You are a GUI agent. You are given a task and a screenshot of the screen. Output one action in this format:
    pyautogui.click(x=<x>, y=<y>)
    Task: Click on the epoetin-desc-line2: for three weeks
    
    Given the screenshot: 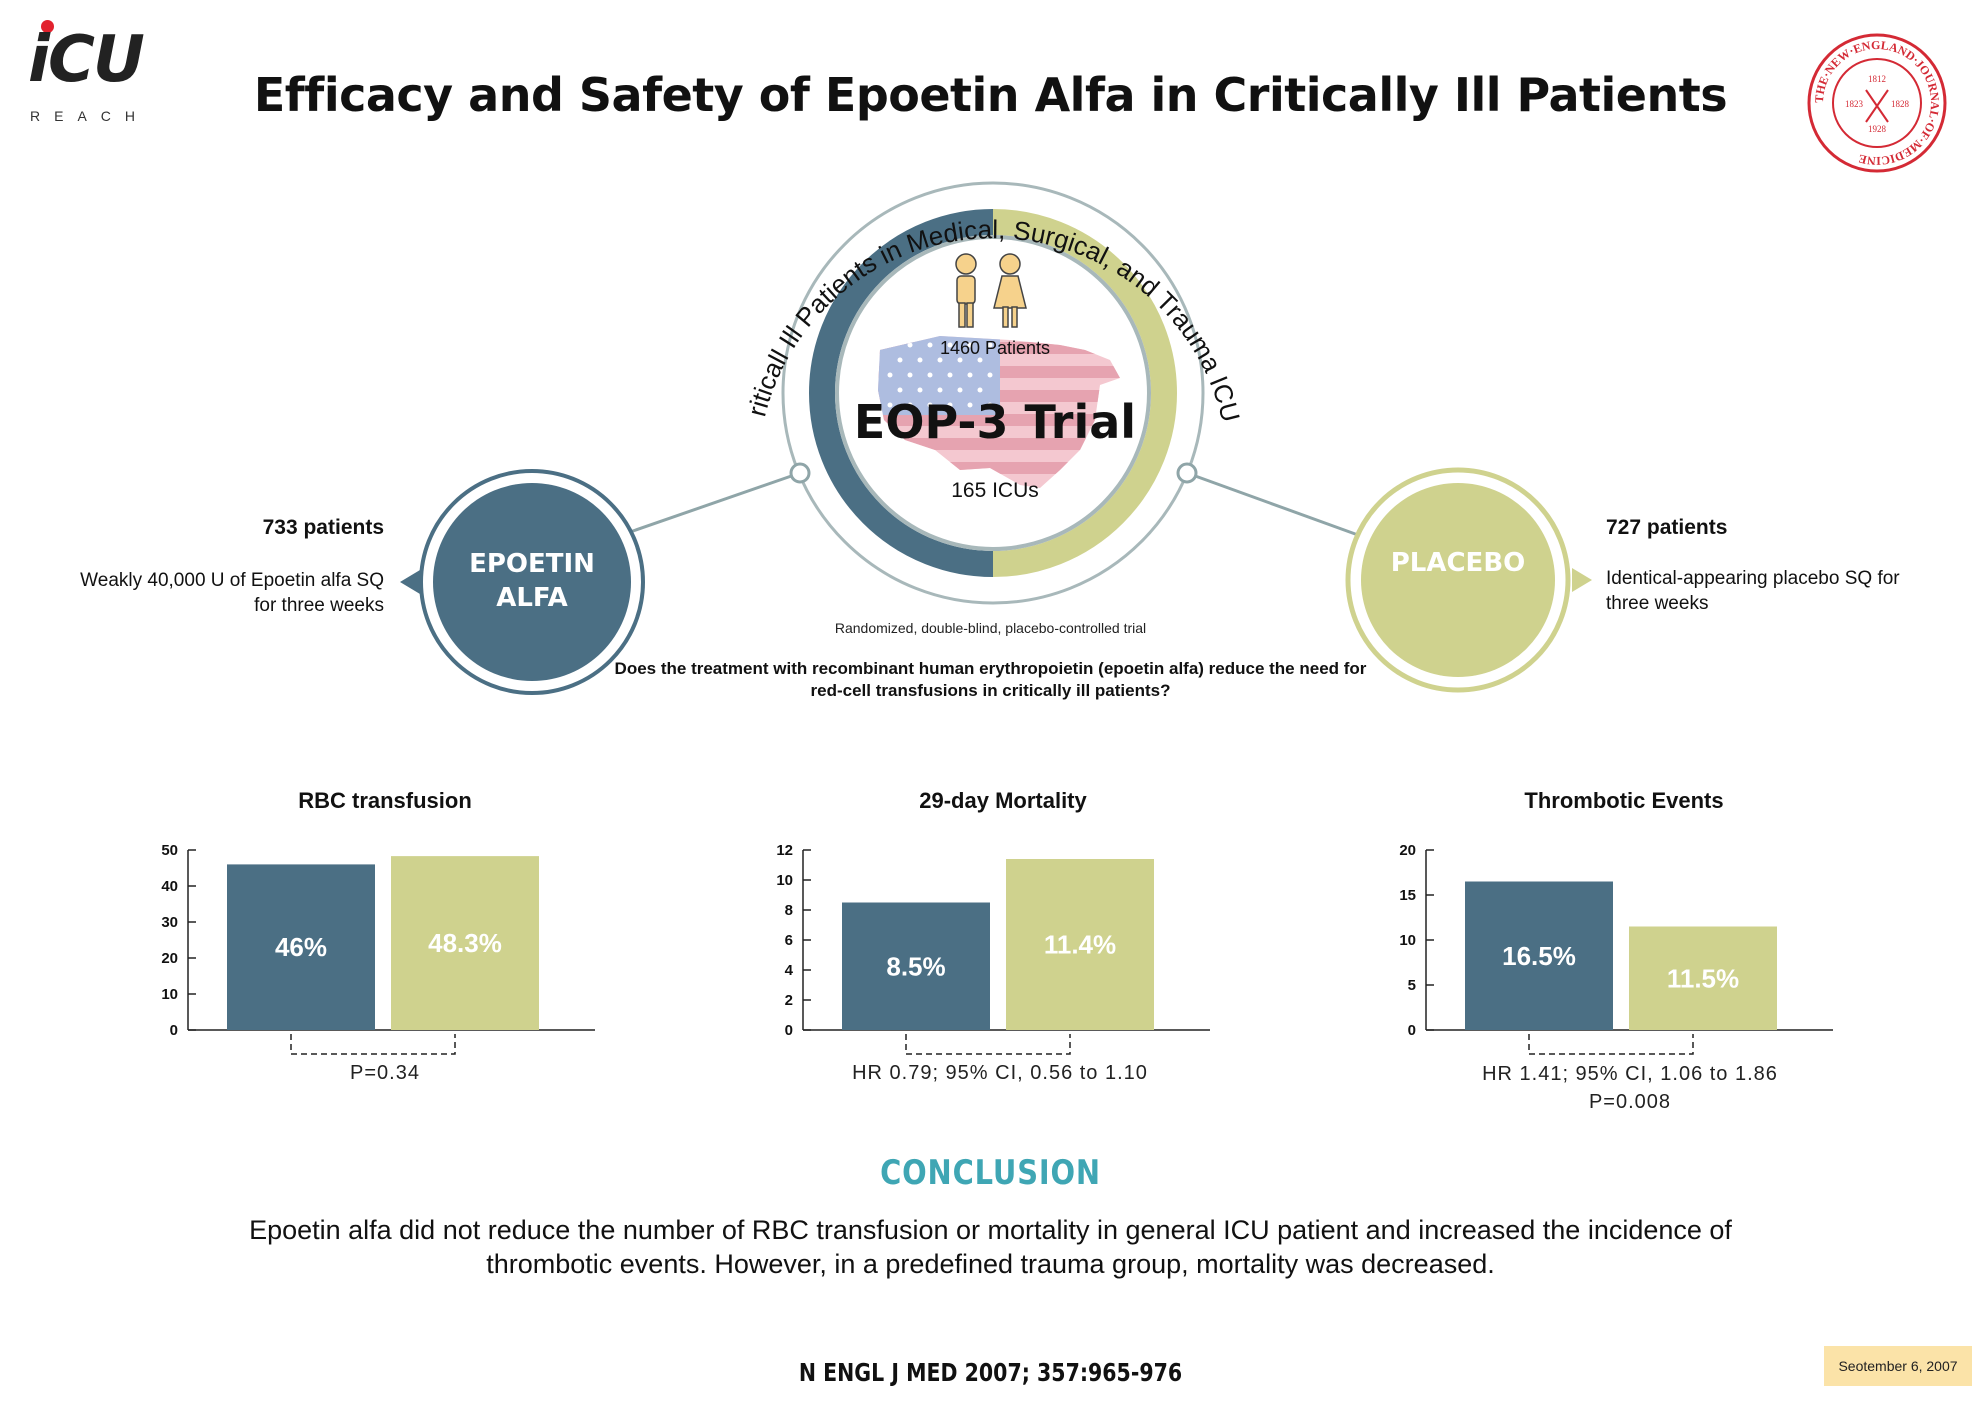 What is the action you would take?
    pyautogui.click(x=319, y=605)
    